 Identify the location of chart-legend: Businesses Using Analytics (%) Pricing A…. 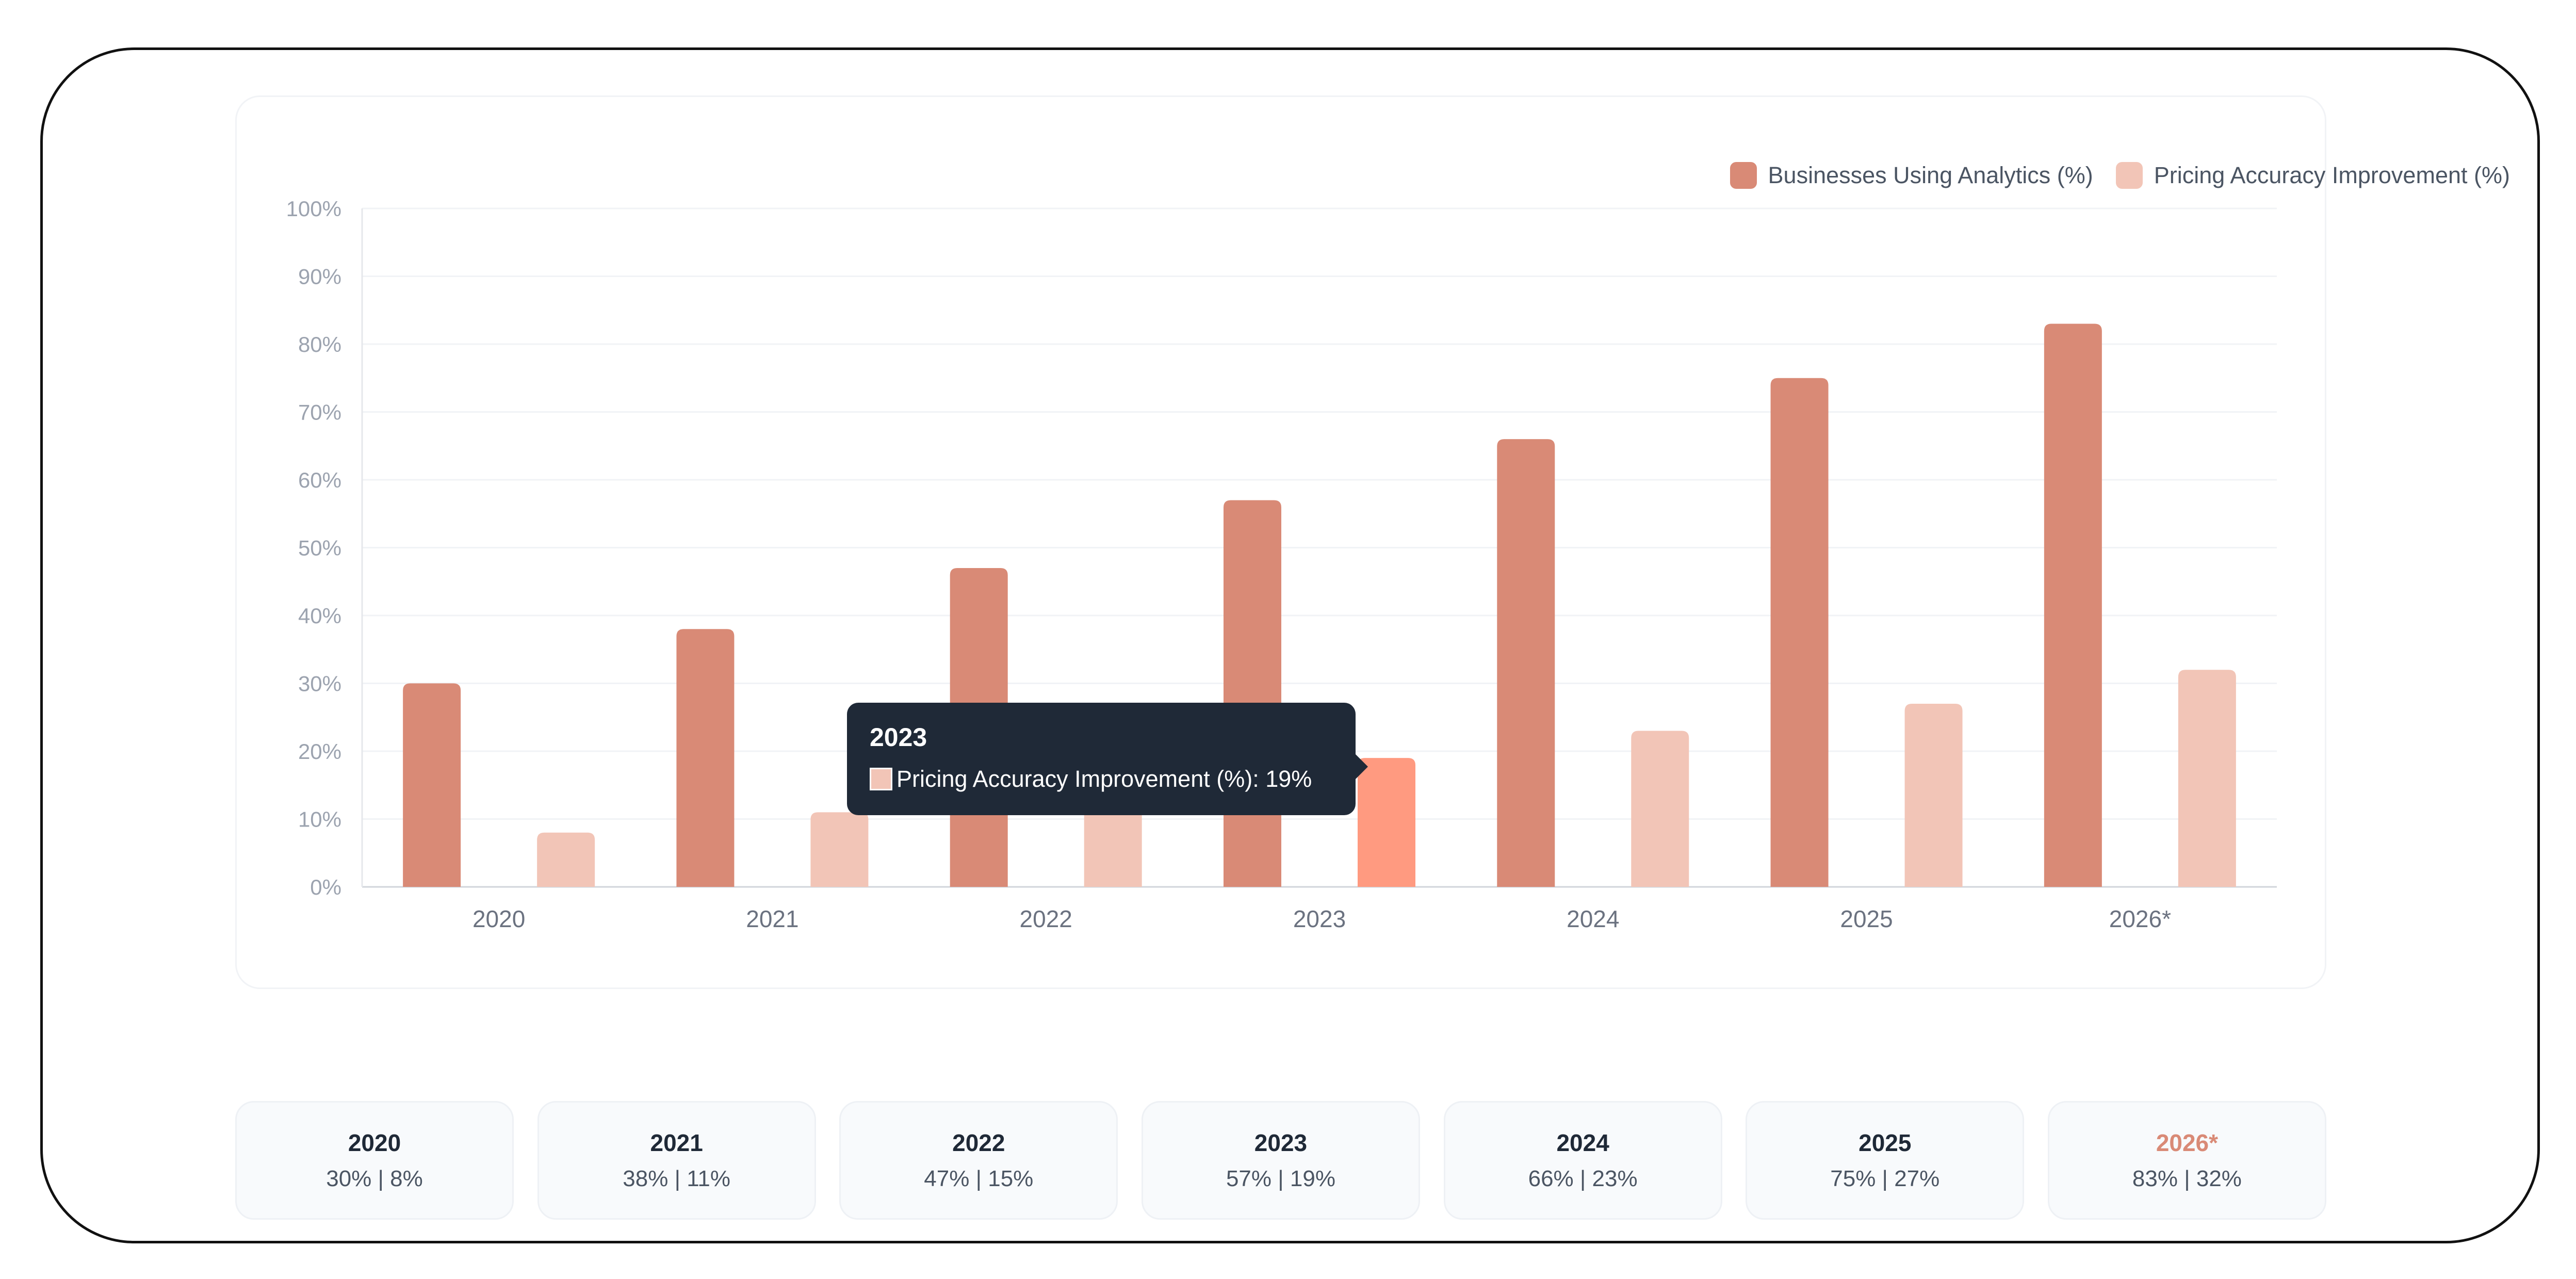
(2120, 175).